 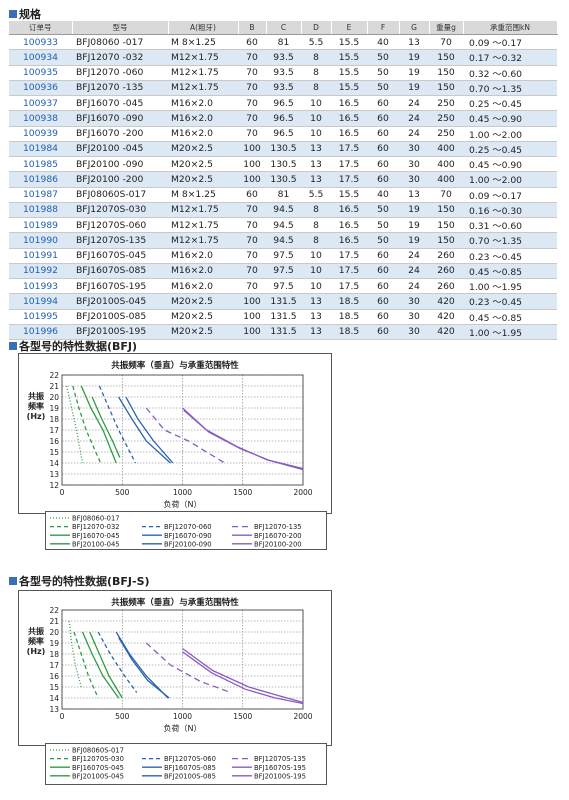 What do you see at coordinates (182, 492) in the screenshot?
I see `x-tick-label: 1000` at bounding box center [182, 492].